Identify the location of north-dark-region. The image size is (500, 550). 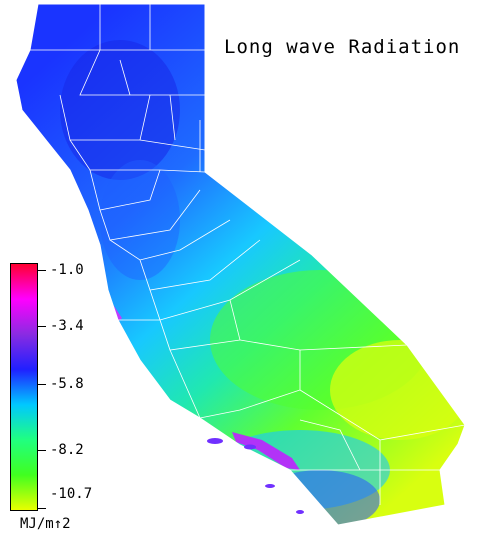
(120, 110).